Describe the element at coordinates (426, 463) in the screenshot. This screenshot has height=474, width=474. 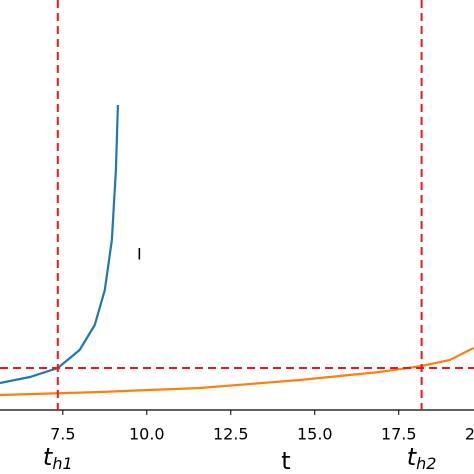
I see `label-sub: h2` at that location.